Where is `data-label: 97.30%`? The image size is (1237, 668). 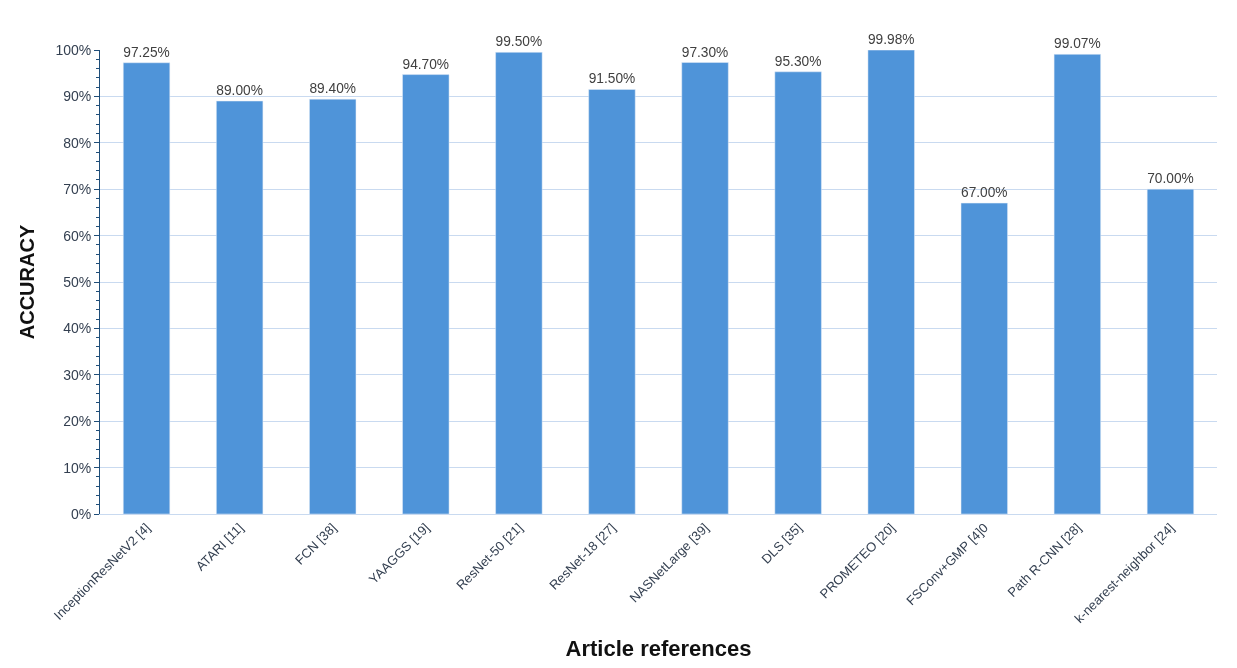 data-label: 97.30% is located at coordinates (705, 52).